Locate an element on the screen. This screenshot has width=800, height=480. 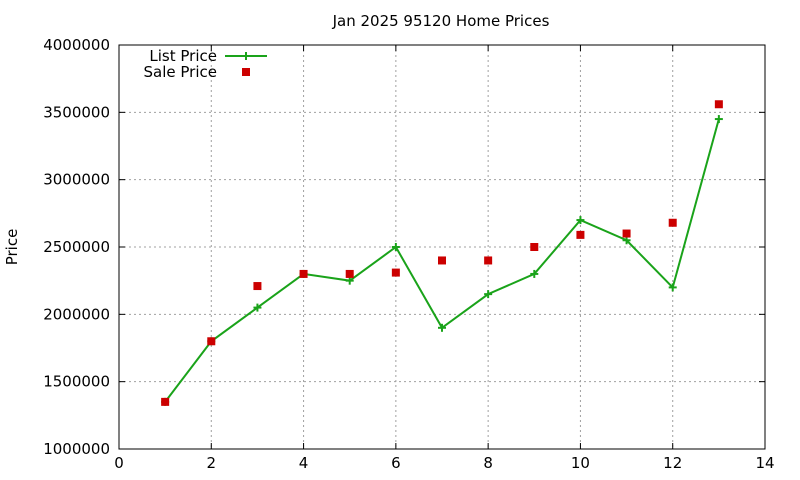
x-tick-label: 14 is located at coordinates (764, 463).